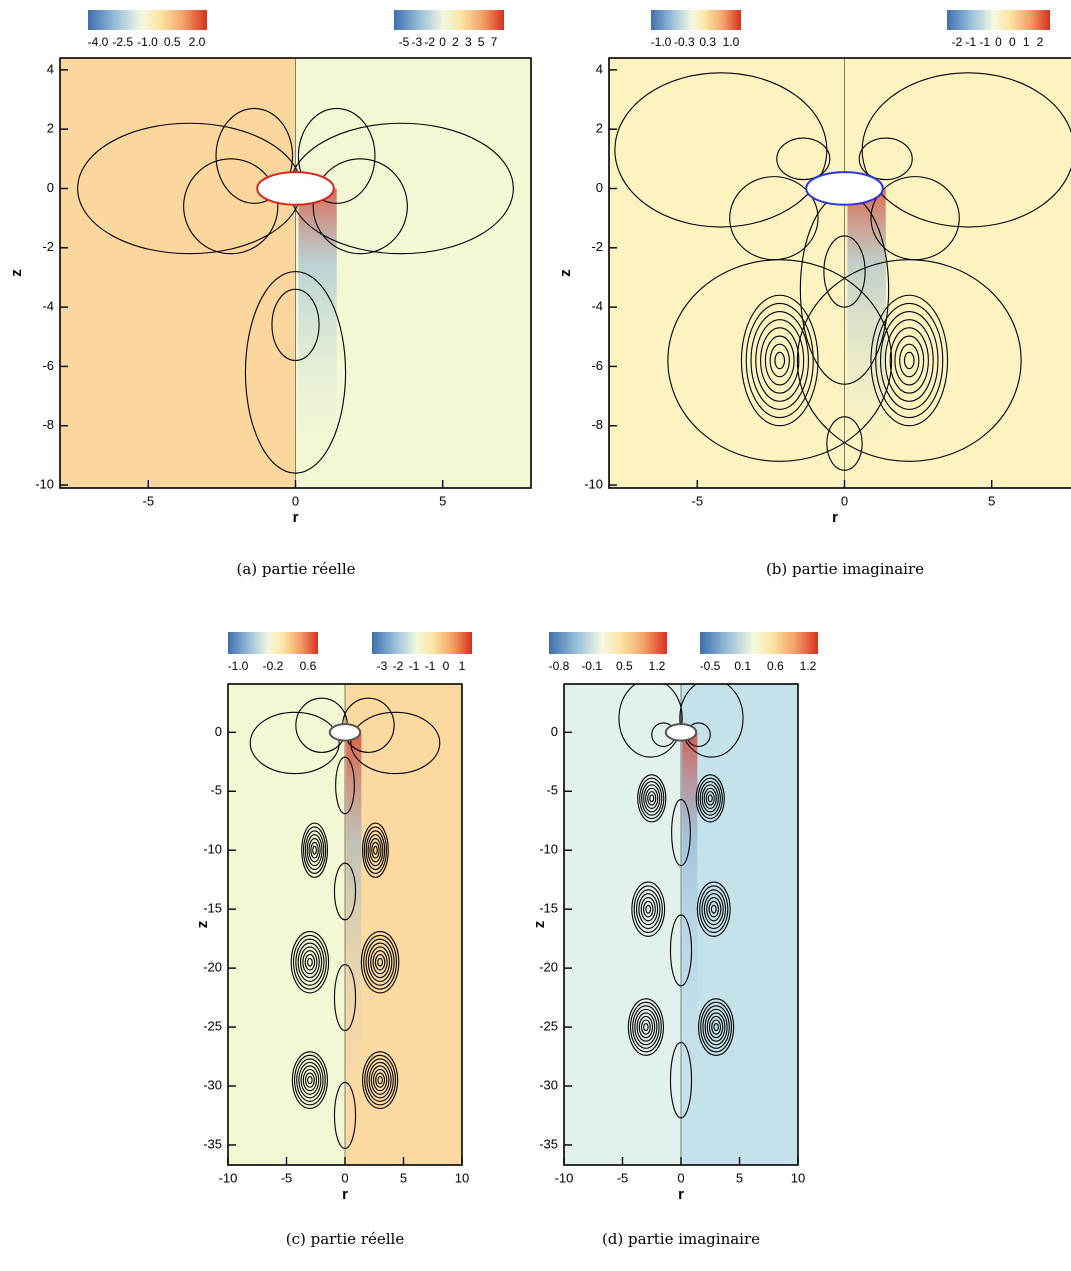  Describe the element at coordinates (462, 1177) in the screenshot. I see `x-tick-label: 10` at that location.